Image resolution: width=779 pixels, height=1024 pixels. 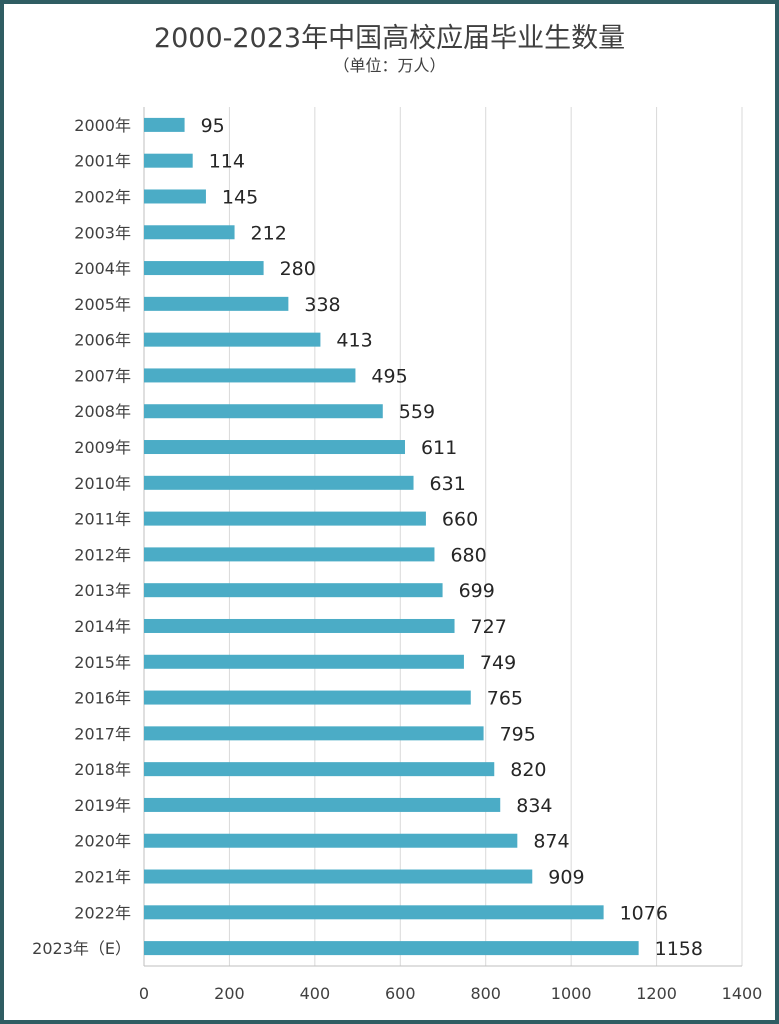 What do you see at coordinates (227, 162) in the screenshot?
I see `data-label: 114` at bounding box center [227, 162].